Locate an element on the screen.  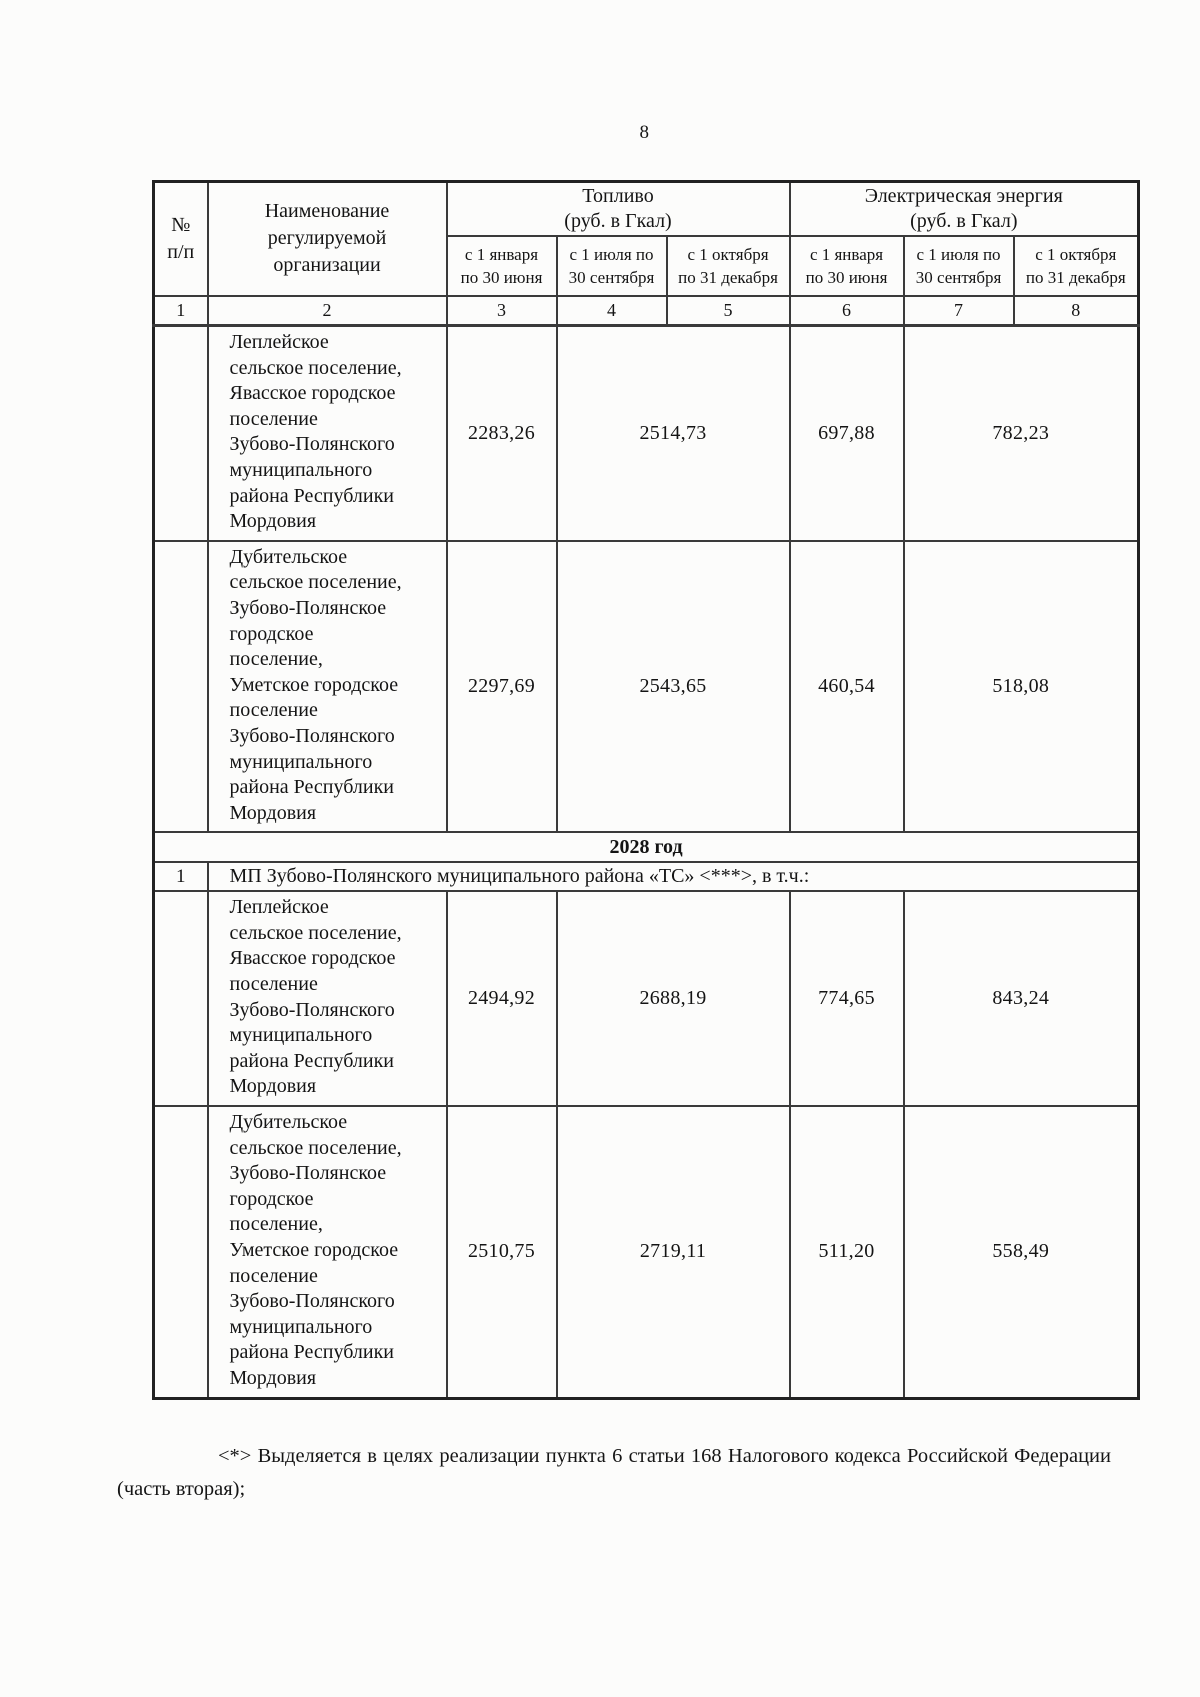
header-electric-period-1: с 1 января по 30 июня is located at coordinates (846, 265).